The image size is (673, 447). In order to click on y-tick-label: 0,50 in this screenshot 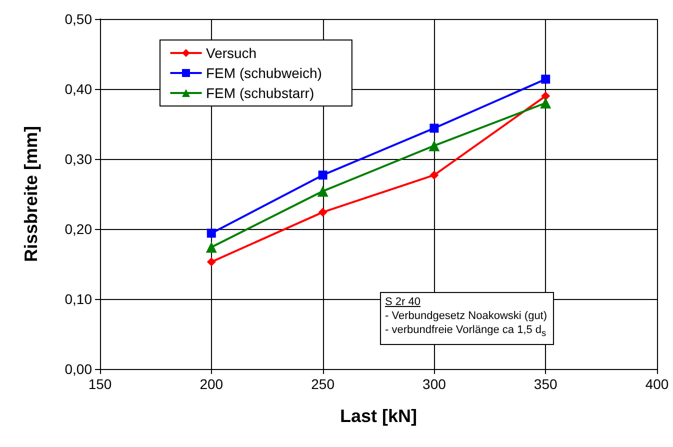, I will do `click(78, 19)`.